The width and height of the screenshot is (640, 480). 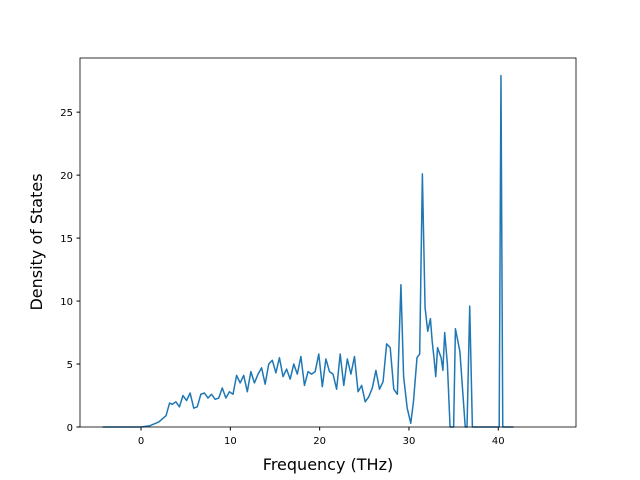 What do you see at coordinates (66, 176) in the screenshot?
I see `y-tick-label: 20` at bounding box center [66, 176].